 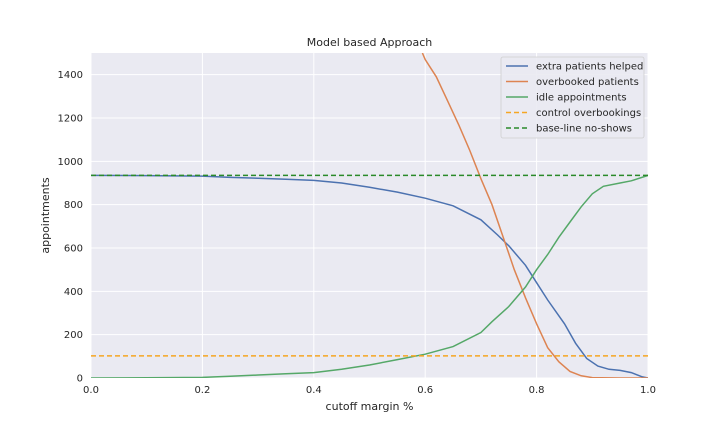 What do you see at coordinates (73, 335) in the screenshot?
I see `y-tick-label: 200` at bounding box center [73, 335].